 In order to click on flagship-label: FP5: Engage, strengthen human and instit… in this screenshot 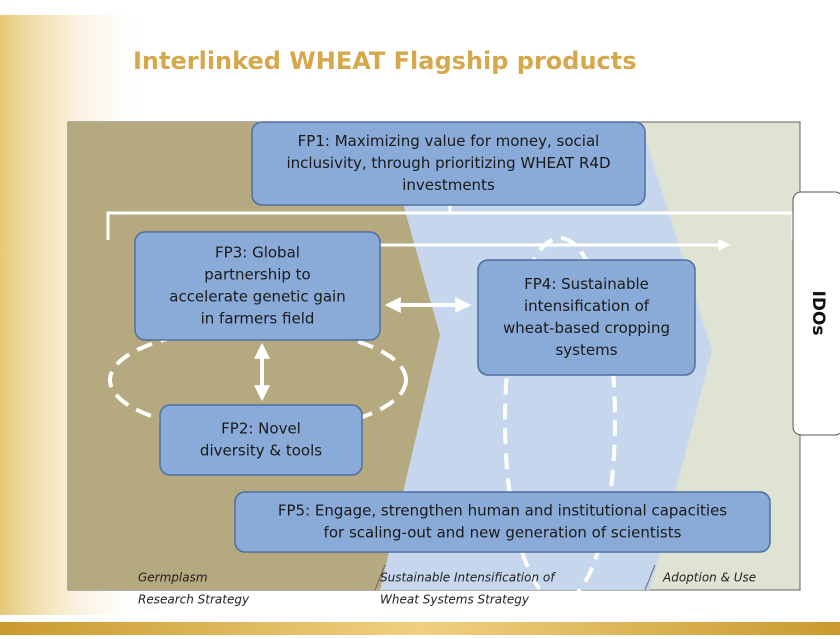, I will do `click(502, 511)`.